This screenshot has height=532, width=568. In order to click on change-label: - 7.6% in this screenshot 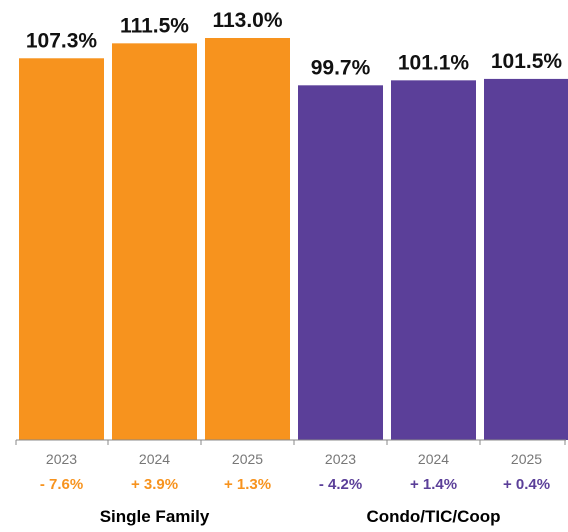, I will do `click(61, 484)`.